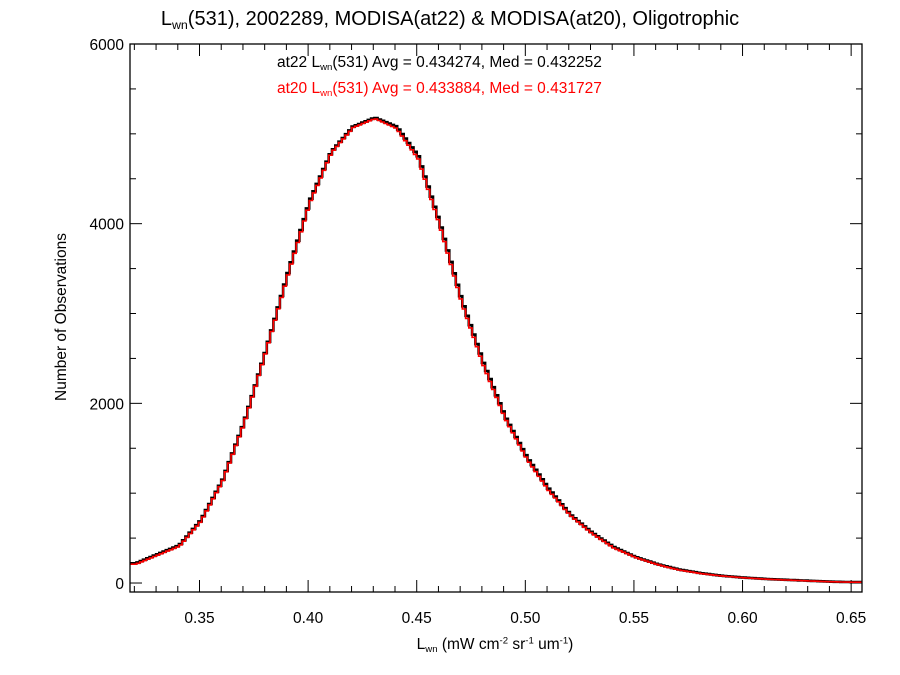 The image size is (900, 675). What do you see at coordinates (119, 584) in the screenshot?
I see `y-tick-label: 0` at bounding box center [119, 584].